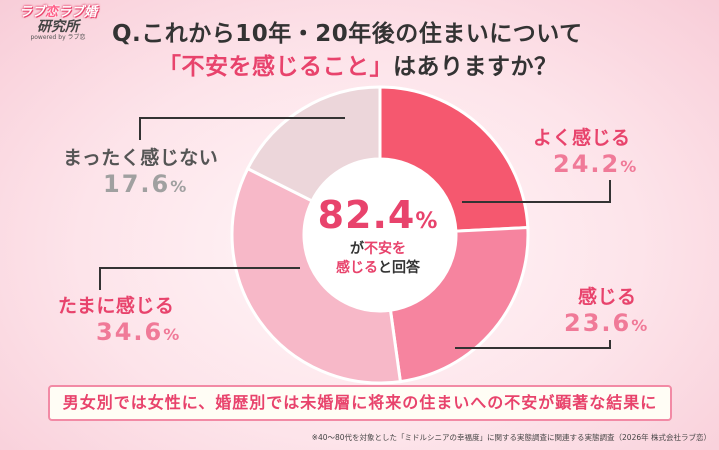 The width and height of the screenshot is (719, 450). I want to click on logo: ラブ恋ラブ婚 研究所 powered by ラブ恋, so click(58, 23).